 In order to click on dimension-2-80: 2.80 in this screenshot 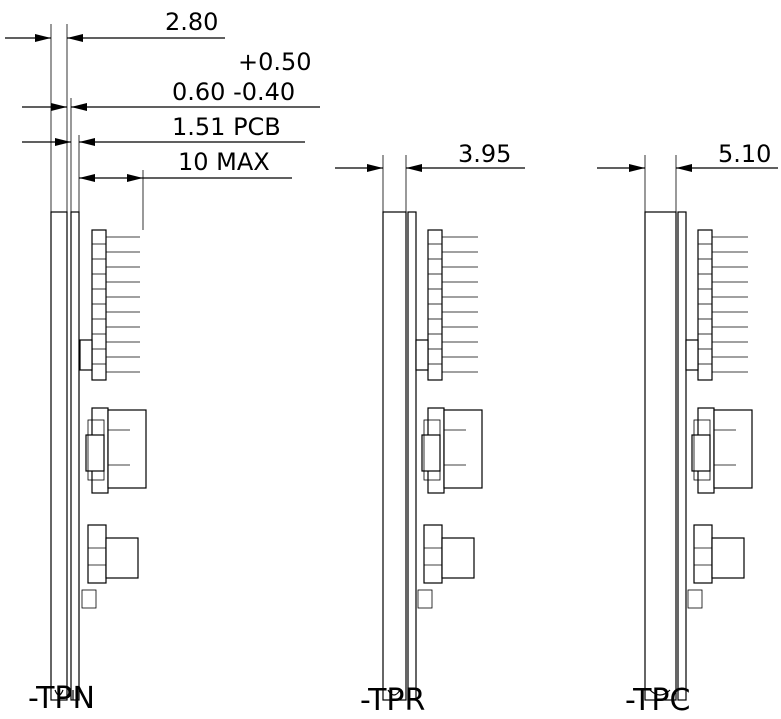, I will do `click(115, 110)`.